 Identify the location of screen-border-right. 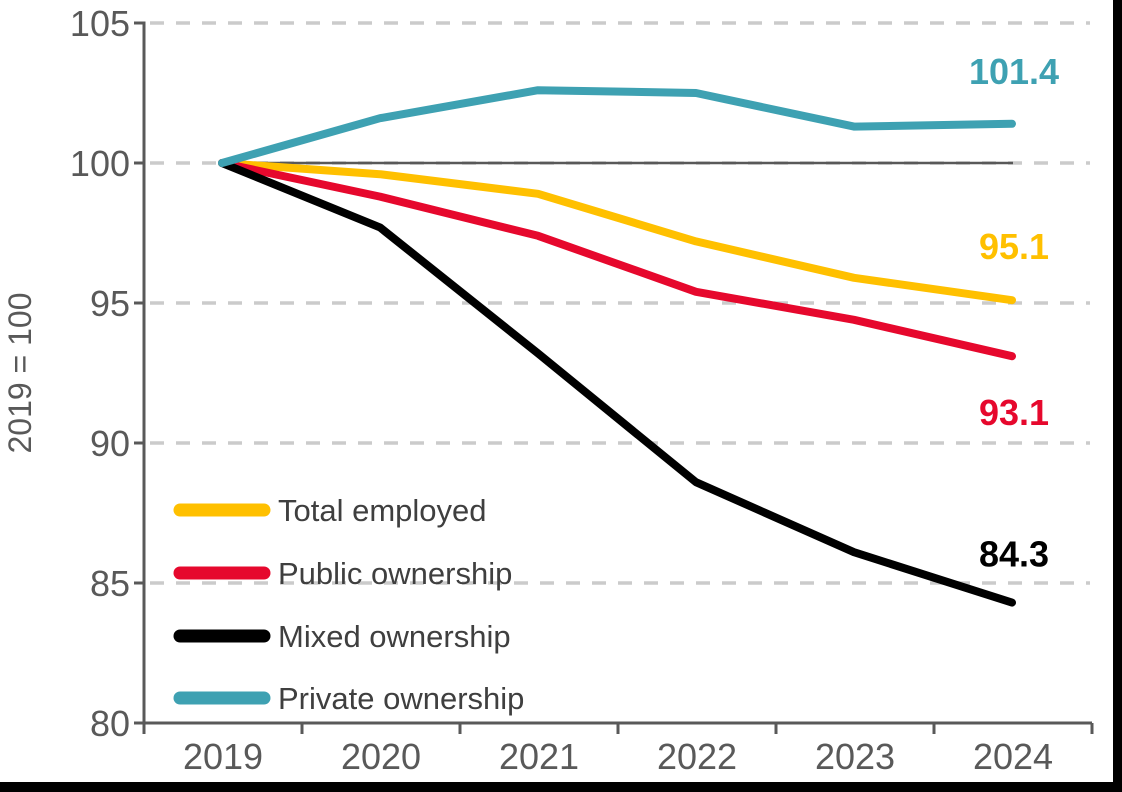
(1117, 396).